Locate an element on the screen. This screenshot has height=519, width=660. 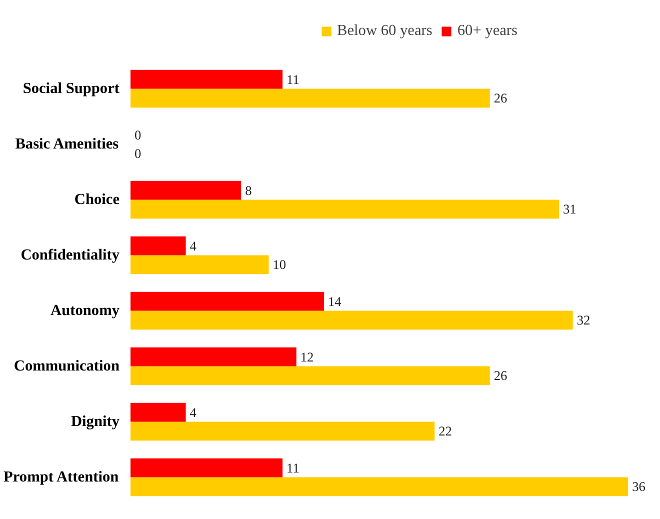
data-label: 36 is located at coordinates (639, 486).